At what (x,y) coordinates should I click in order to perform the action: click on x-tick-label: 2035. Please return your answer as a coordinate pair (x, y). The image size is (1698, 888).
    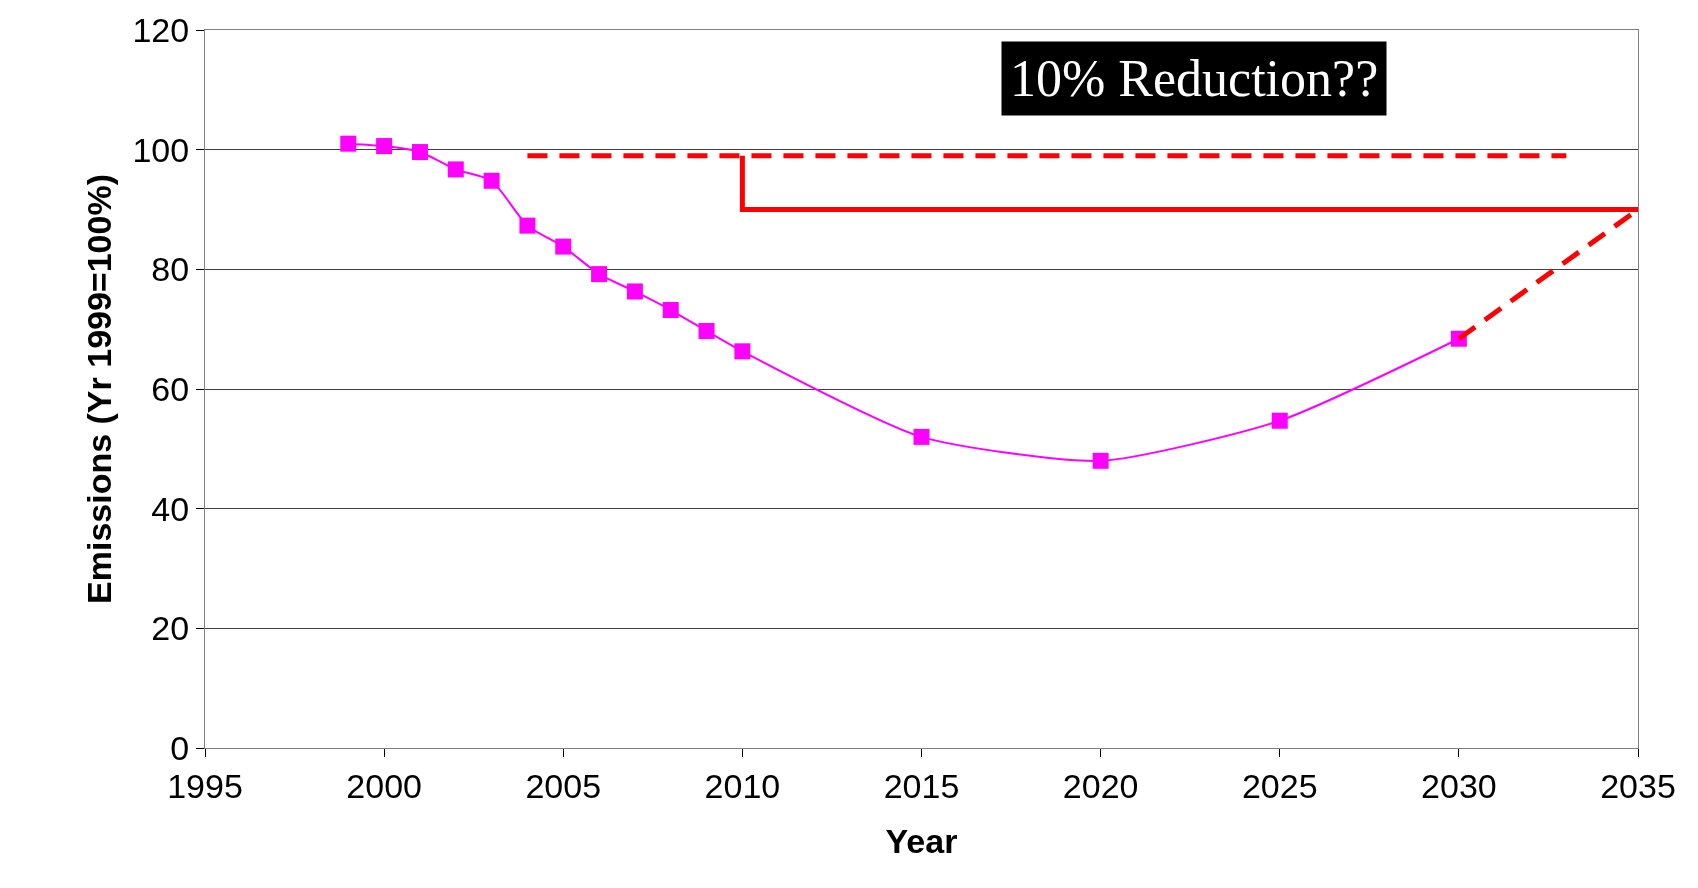
    Looking at the image, I should click on (1638, 785).